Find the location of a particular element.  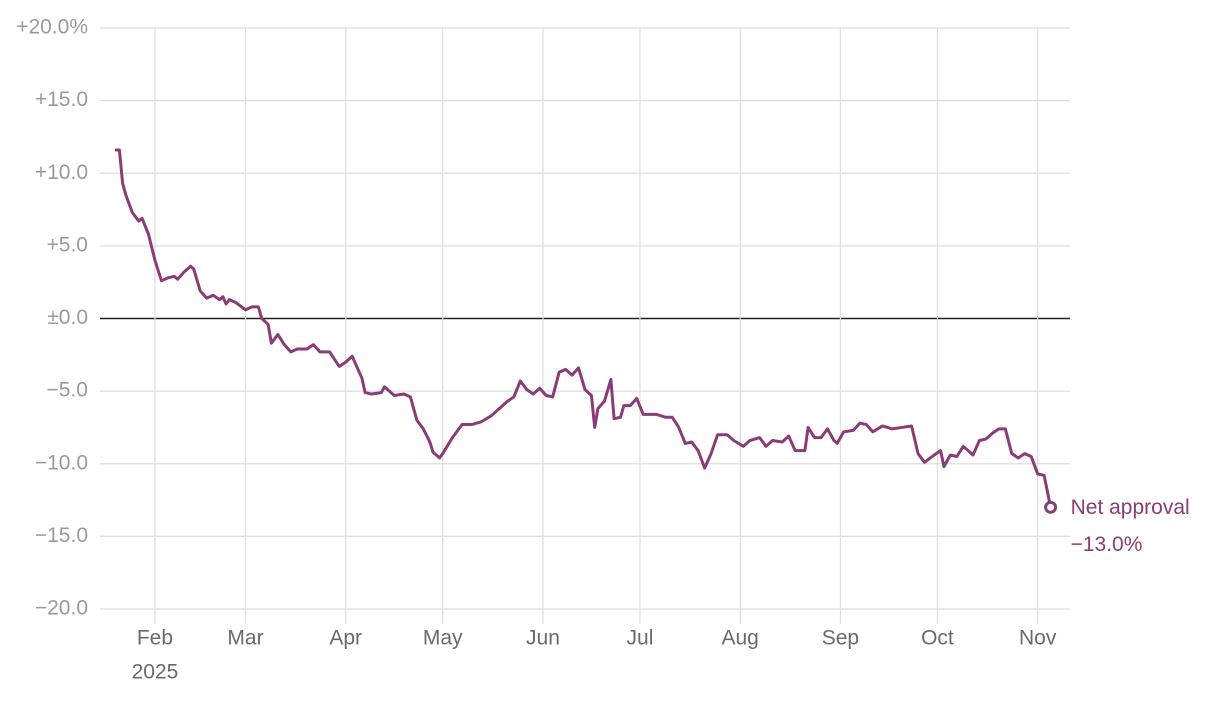

x-tick-label: Feb is located at coordinates (155, 638).